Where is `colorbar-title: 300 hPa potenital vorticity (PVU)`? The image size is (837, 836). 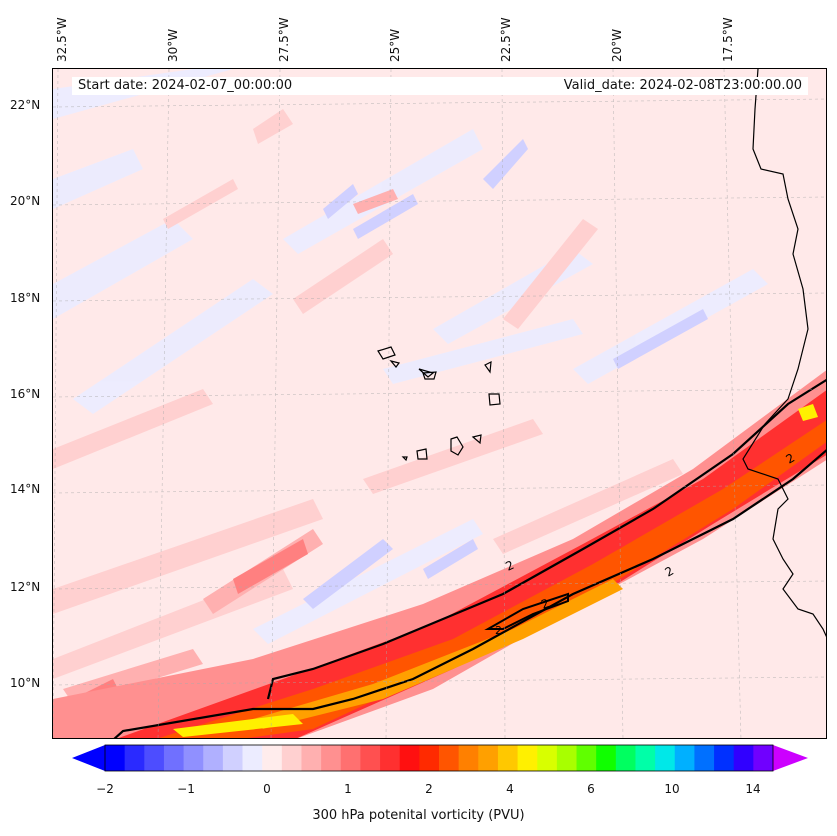
colorbar-title: 300 hPa potenital vorticity (PVU) is located at coordinates (418, 815).